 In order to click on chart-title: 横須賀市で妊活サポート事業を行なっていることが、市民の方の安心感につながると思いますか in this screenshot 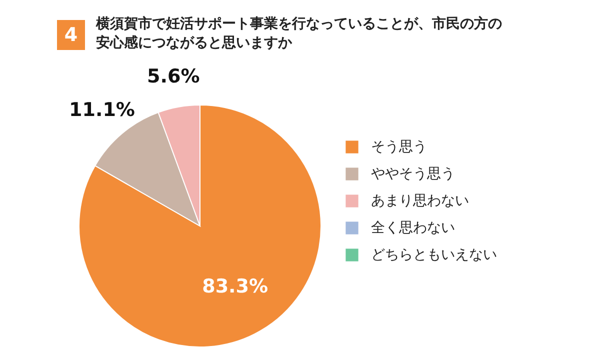, I will do `click(298, 33)`.